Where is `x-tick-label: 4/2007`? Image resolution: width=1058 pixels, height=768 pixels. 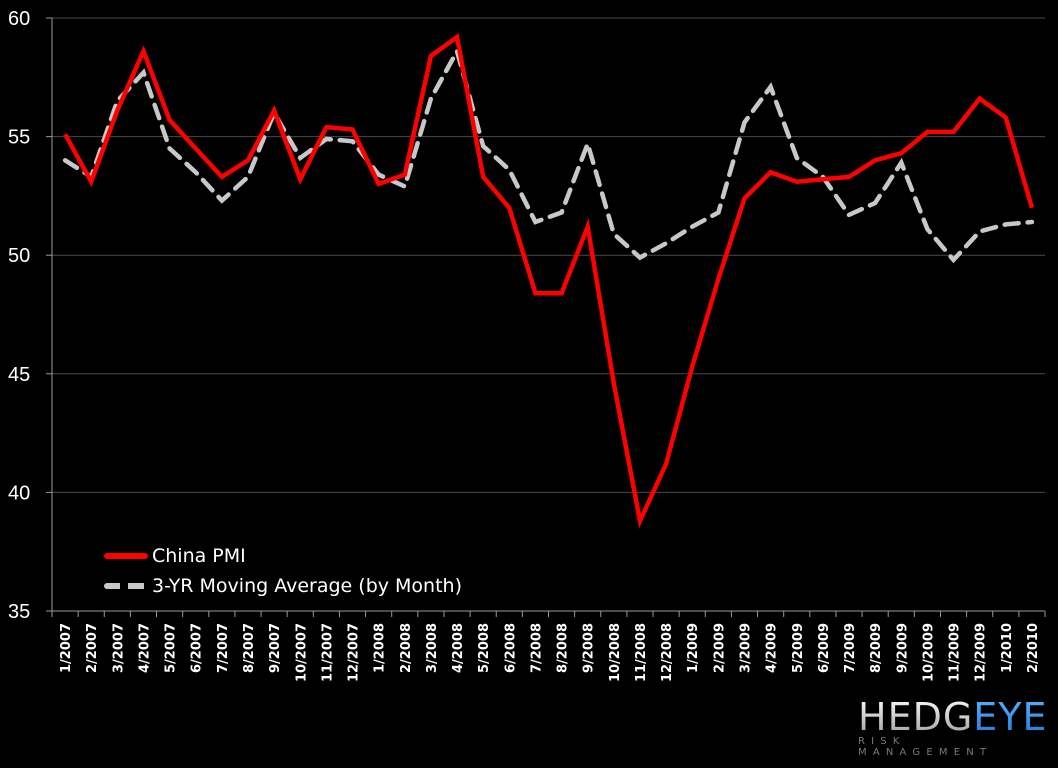 x-tick-label: 4/2007 is located at coordinates (144, 648).